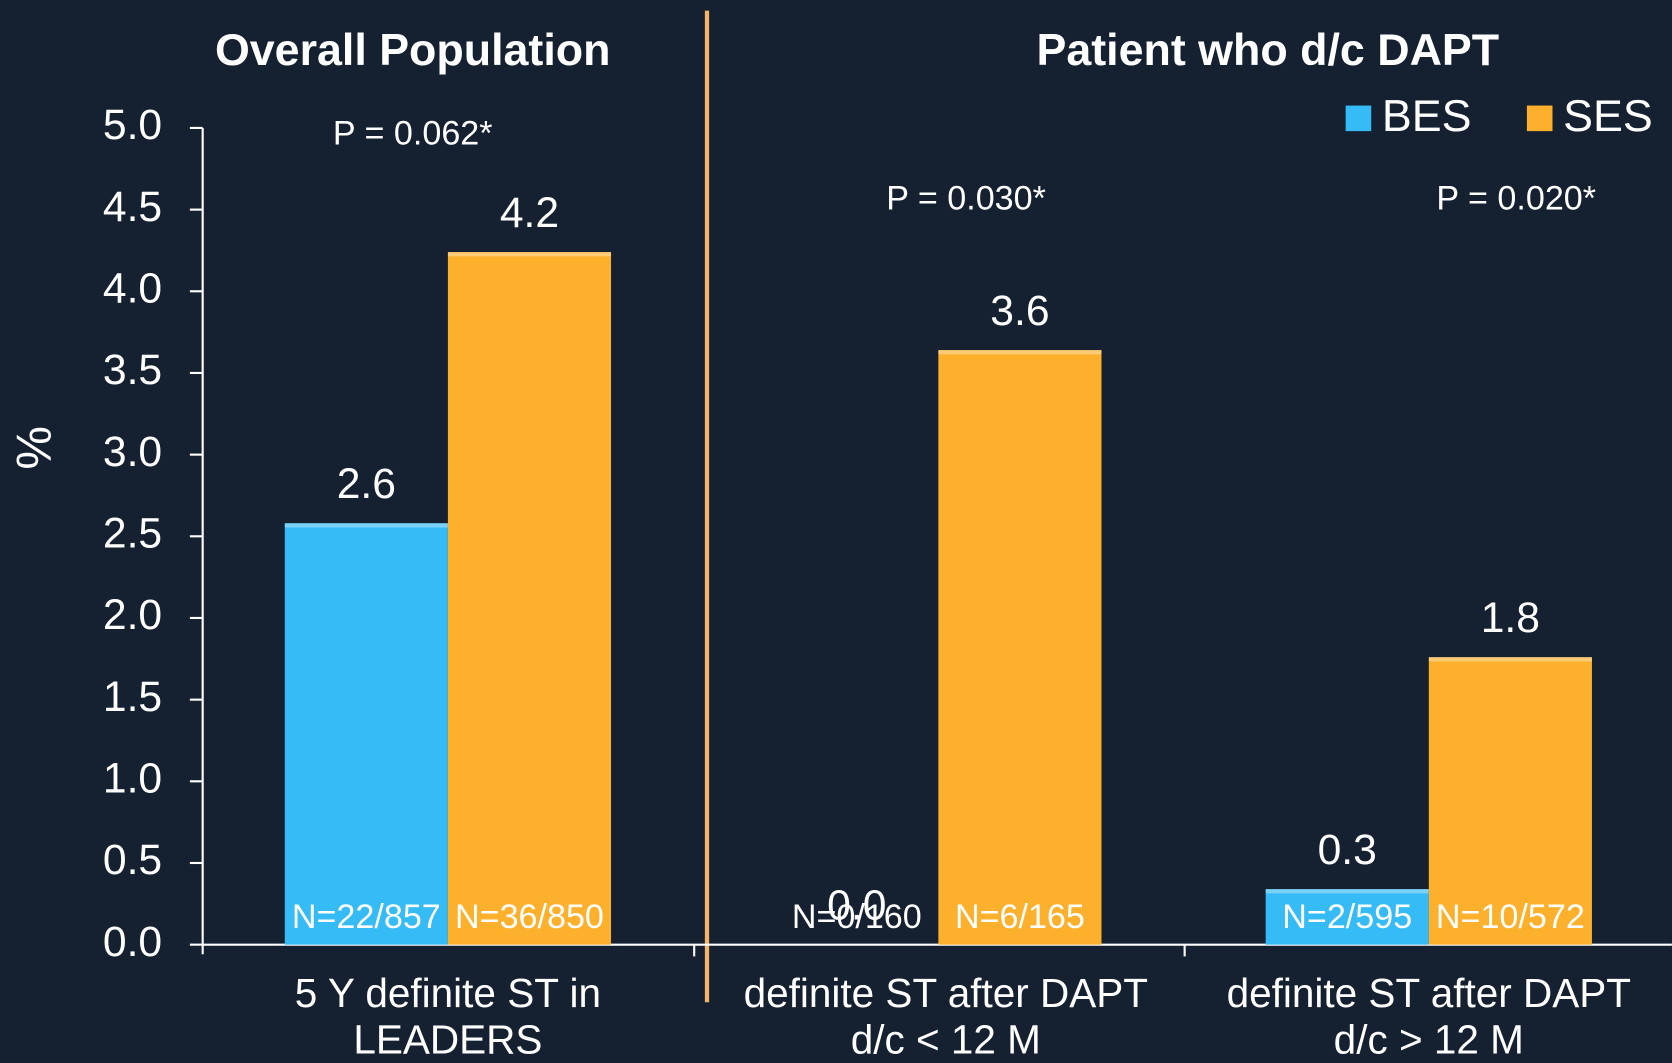  Describe the element at coordinates (1268, 50) in the screenshot. I see `section-title: Patient who d/c DAPT` at that location.